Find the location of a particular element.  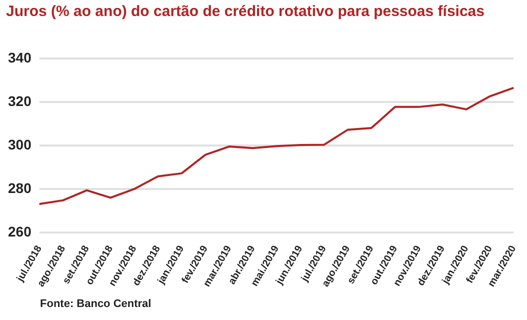

y-tick-label: 260 is located at coordinates (20, 231).